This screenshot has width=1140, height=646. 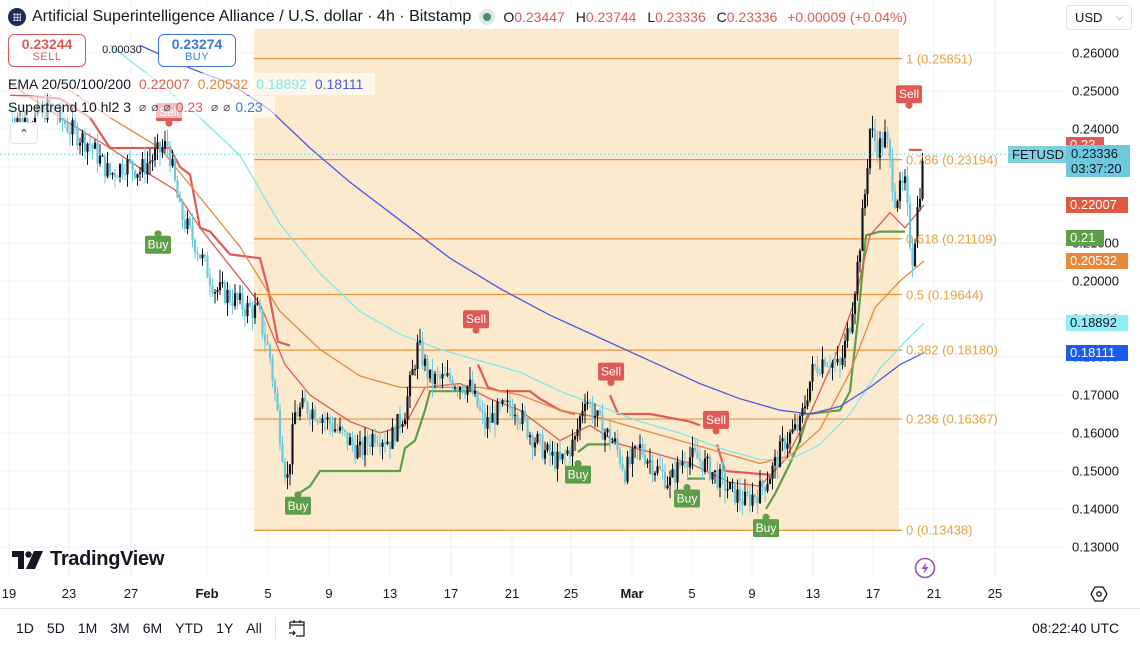 What do you see at coordinates (281, 84) in the screenshot?
I see `ema100-value: 0.18892` at bounding box center [281, 84].